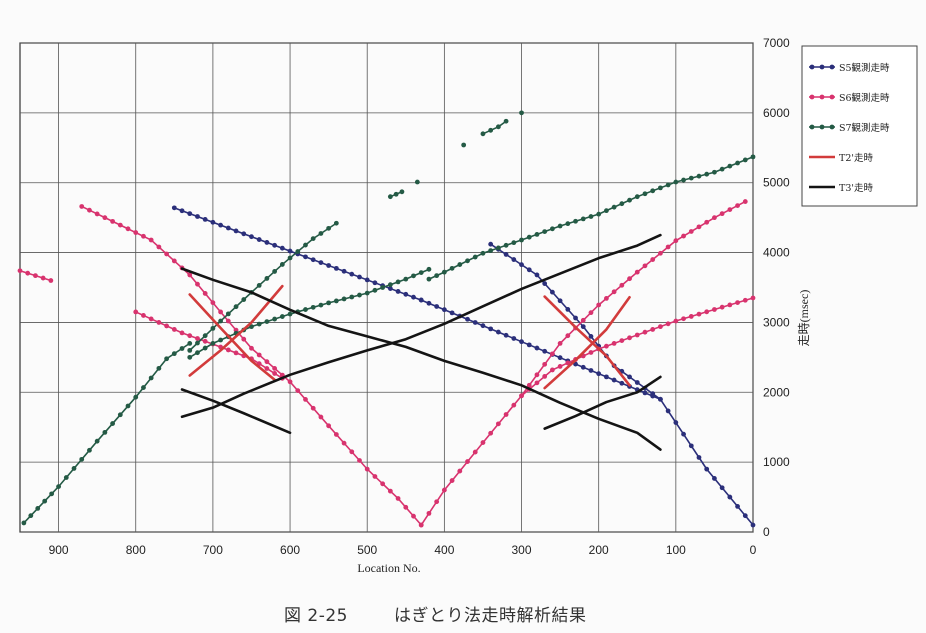 This screenshot has height=633, width=926. Describe the element at coordinates (856, 158) in the screenshot. I see `legend-label: T2'走時` at that location.